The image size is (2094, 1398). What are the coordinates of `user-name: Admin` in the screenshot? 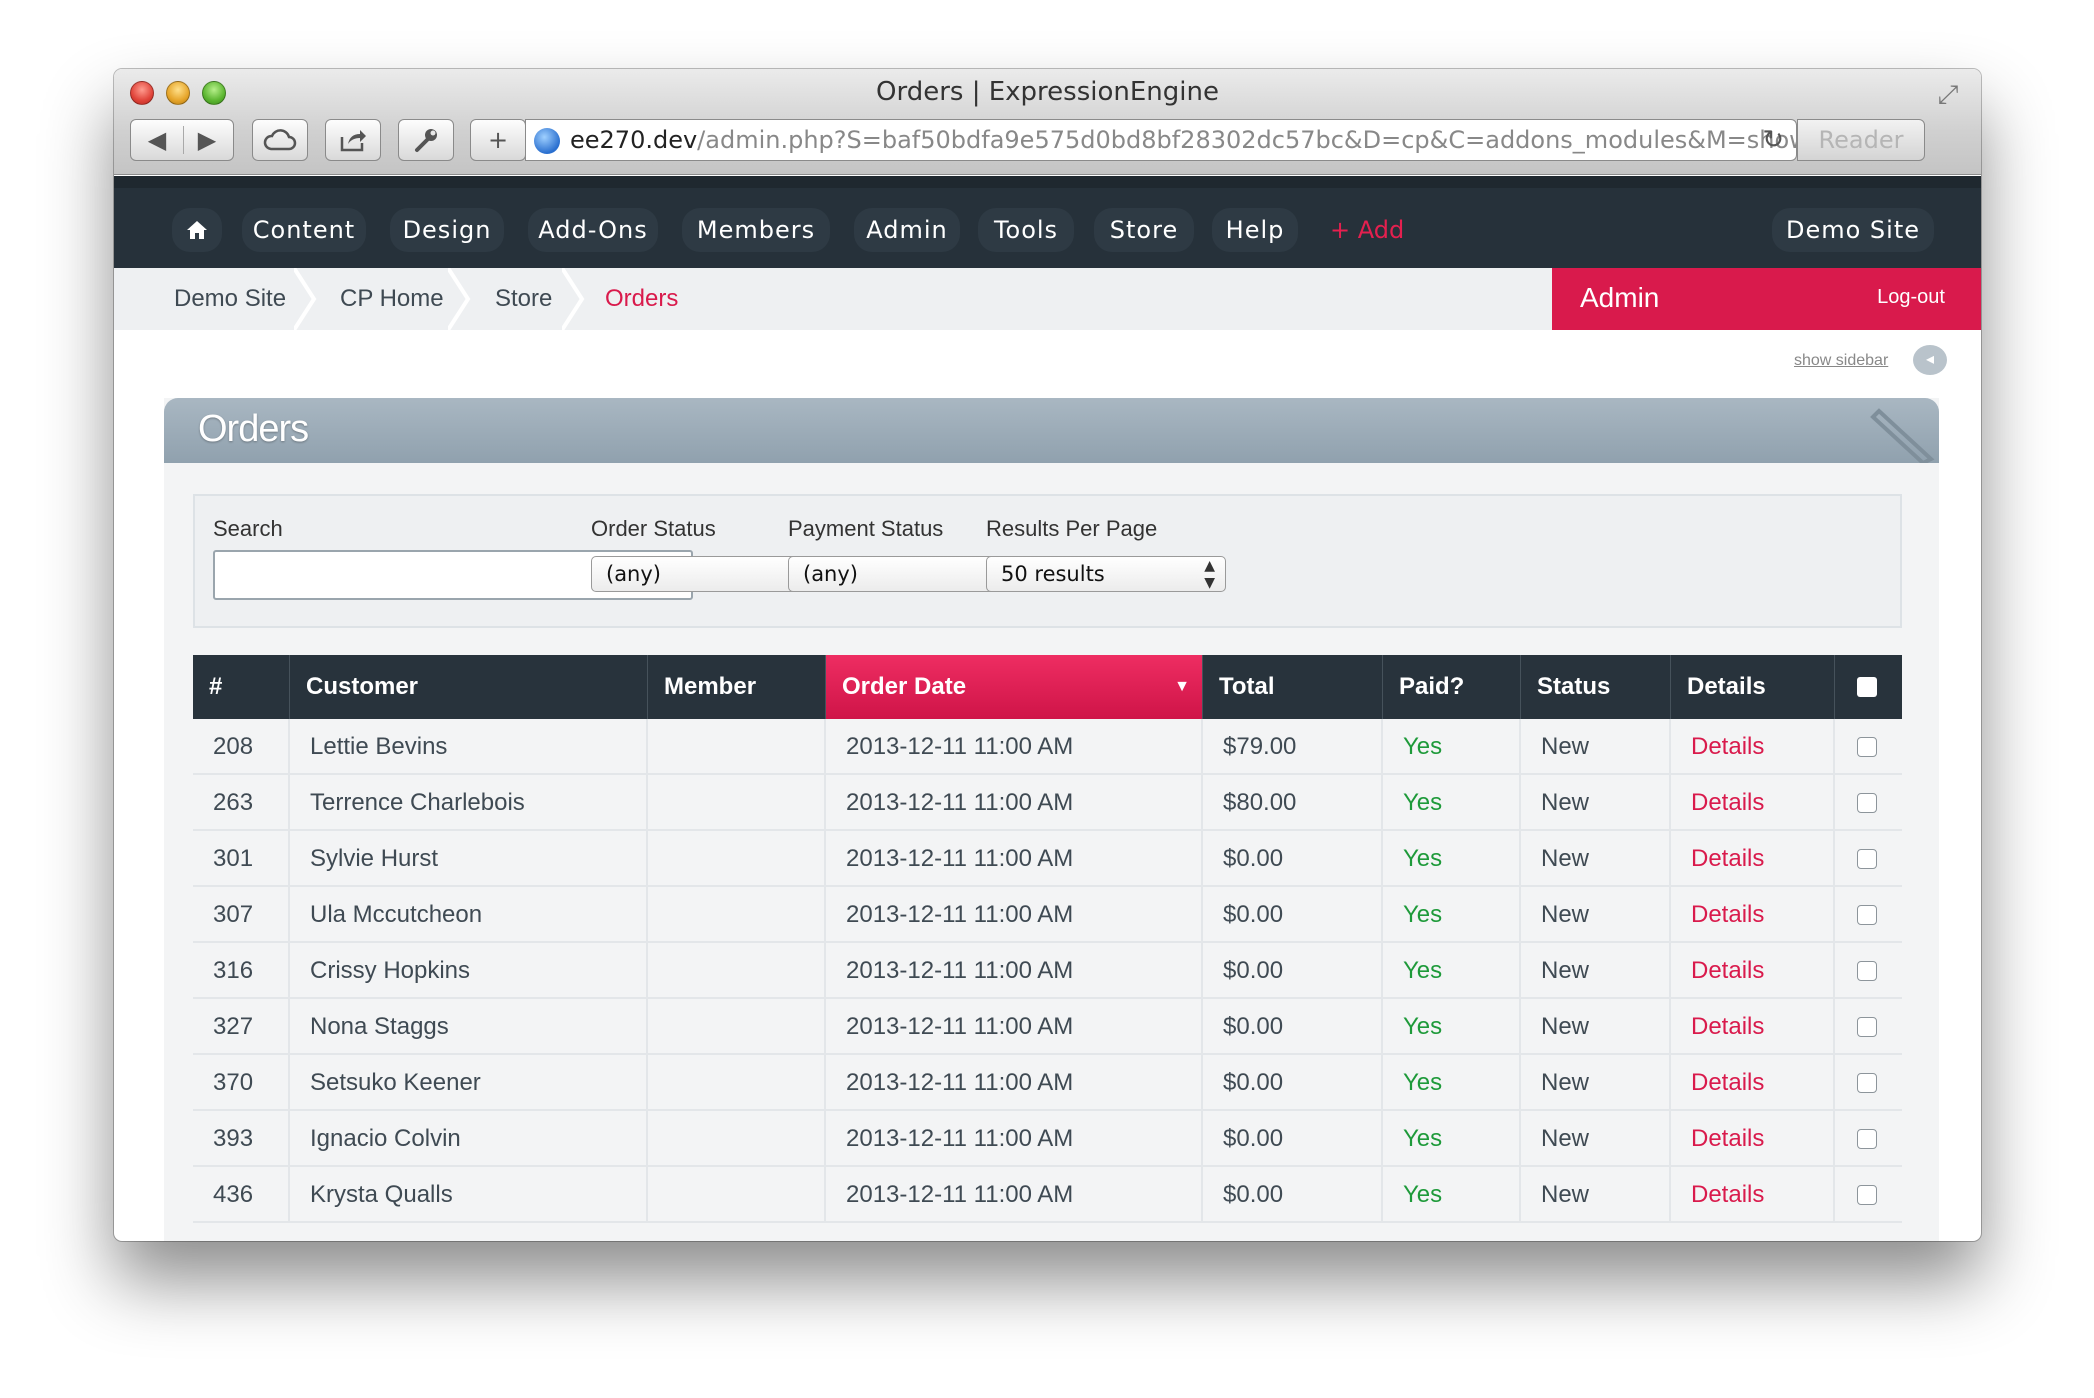 It's located at (1620, 297).